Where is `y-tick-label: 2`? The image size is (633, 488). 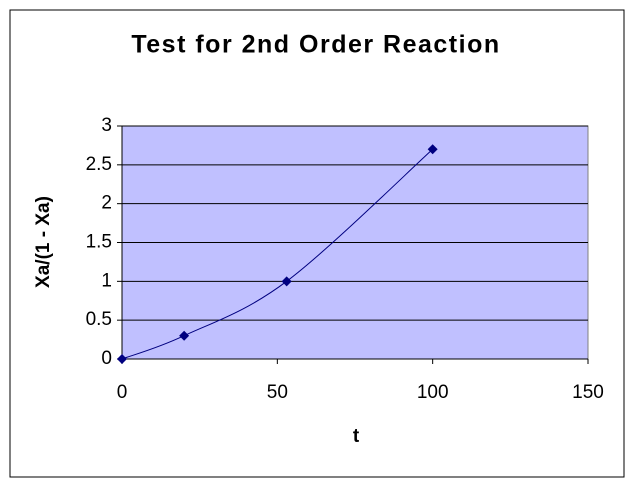 y-tick-label: 2 is located at coordinates (106, 203).